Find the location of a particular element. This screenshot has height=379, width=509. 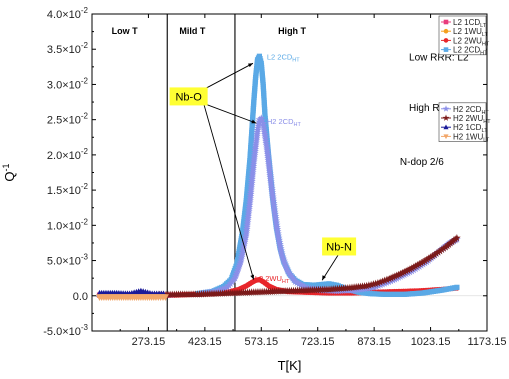

region-label: Mild T is located at coordinates (192, 31).